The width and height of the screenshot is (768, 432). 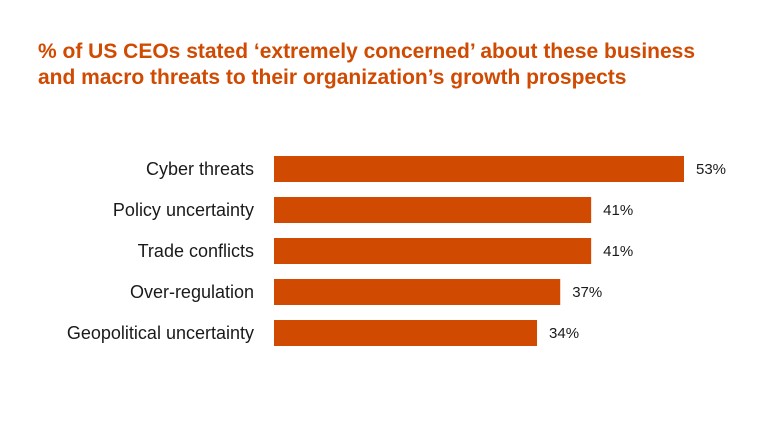 I want to click on category-label-trade-conflicts: Trade conflicts, so click(x=196, y=251).